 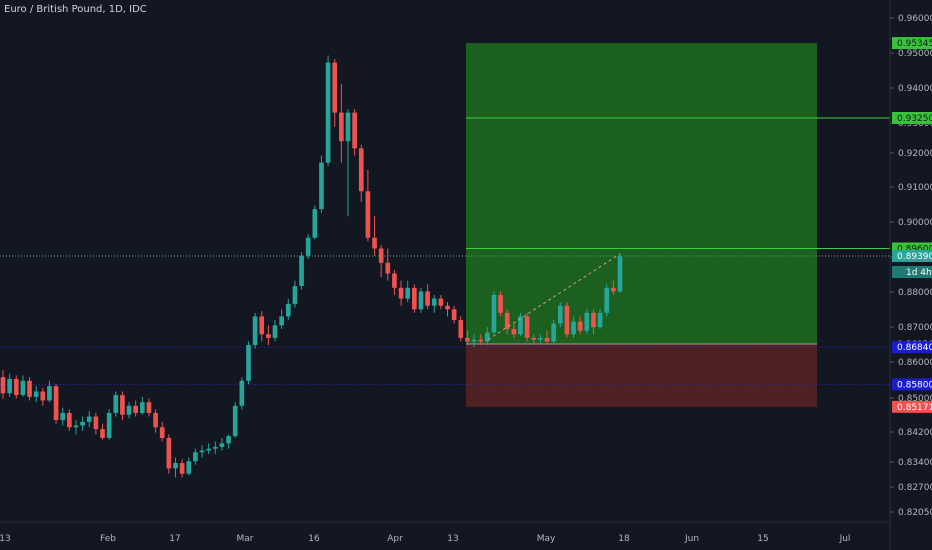 I want to click on price-label: 0.85171, so click(x=912, y=406).